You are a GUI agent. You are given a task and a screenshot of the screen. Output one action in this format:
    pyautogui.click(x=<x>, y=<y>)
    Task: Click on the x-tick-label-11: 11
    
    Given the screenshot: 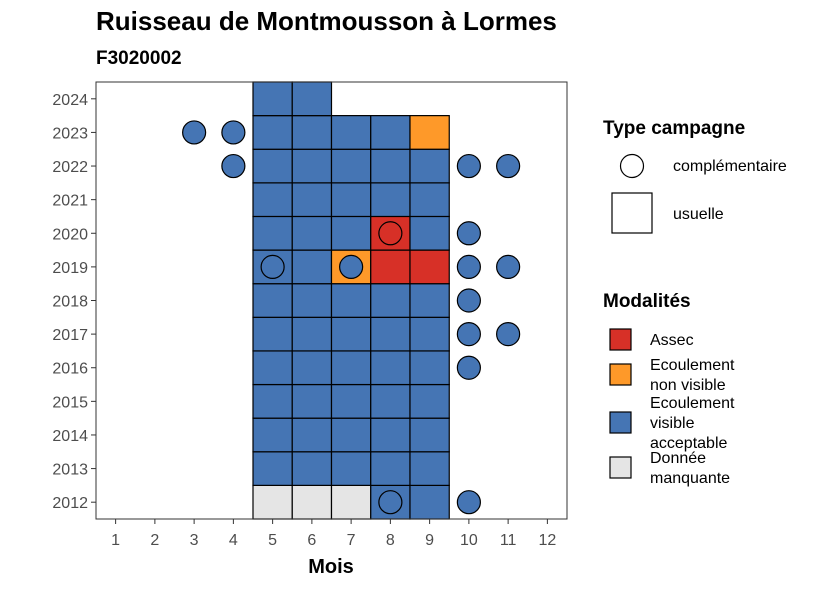 What is the action you would take?
    pyautogui.click(x=508, y=540)
    